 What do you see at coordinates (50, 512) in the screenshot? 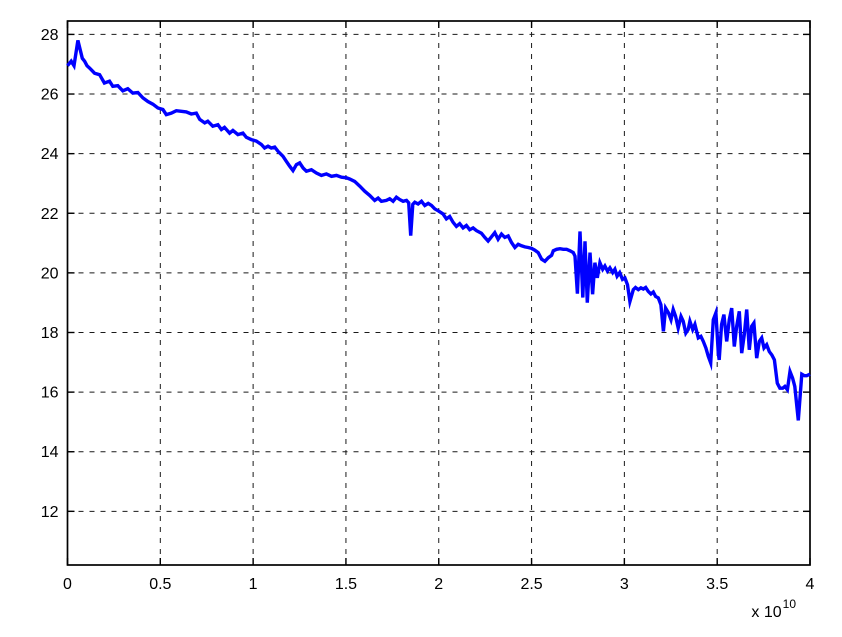
I see `y-tick-label: 12` at bounding box center [50, 512].